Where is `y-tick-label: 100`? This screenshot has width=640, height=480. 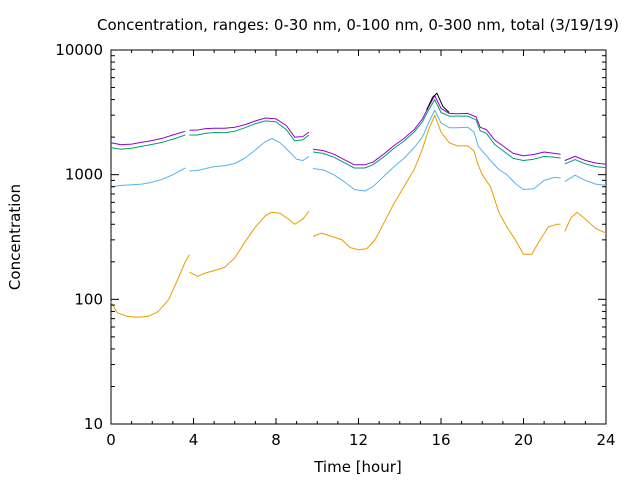
y-tick-label: 100 is located at coordinates (88, 299).